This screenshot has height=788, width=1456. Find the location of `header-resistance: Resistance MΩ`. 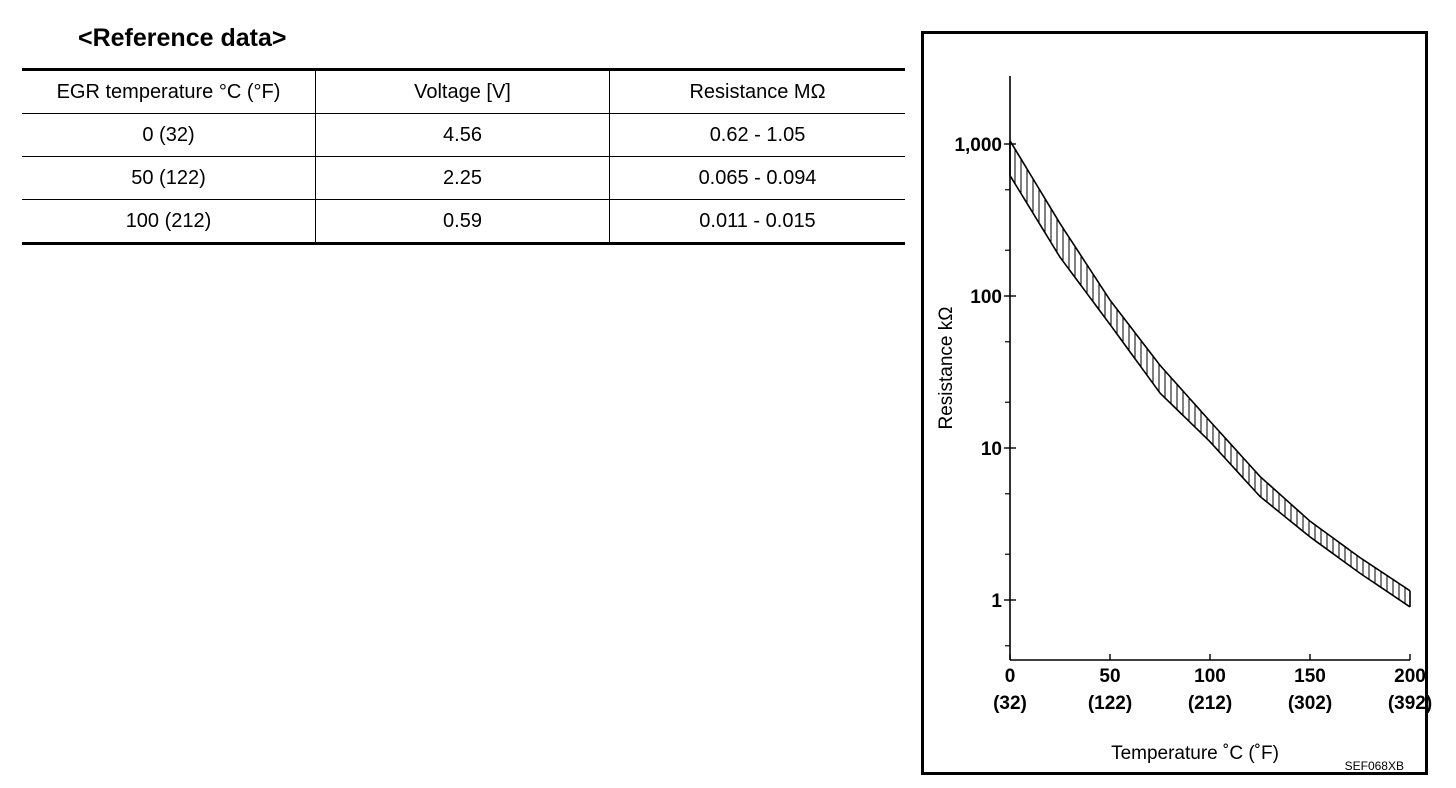

header-resistance: Resistance MΩ is located at coordinates (757, 91).